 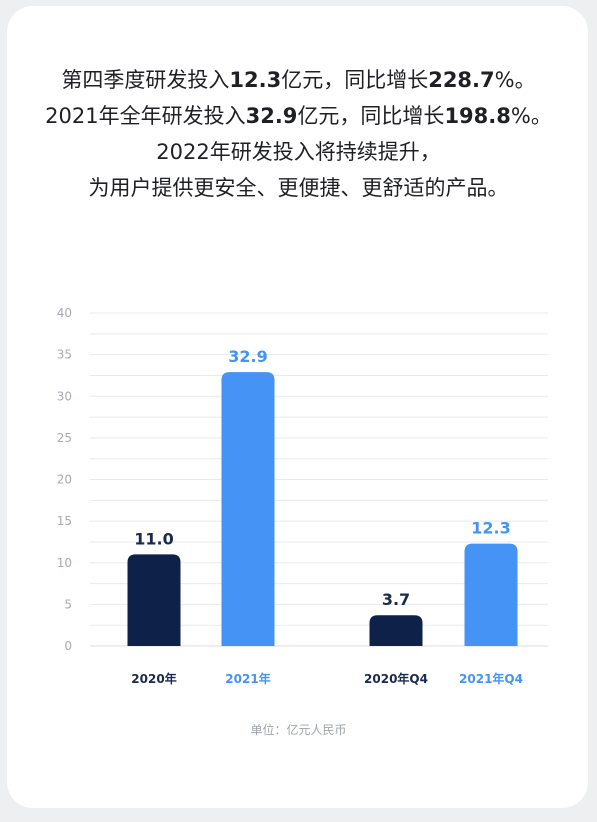 What do you see at coordinates (396, 678) in the screenshot?
I see `x-category-label: 2020年Q4` at bounding box center [396, 678].